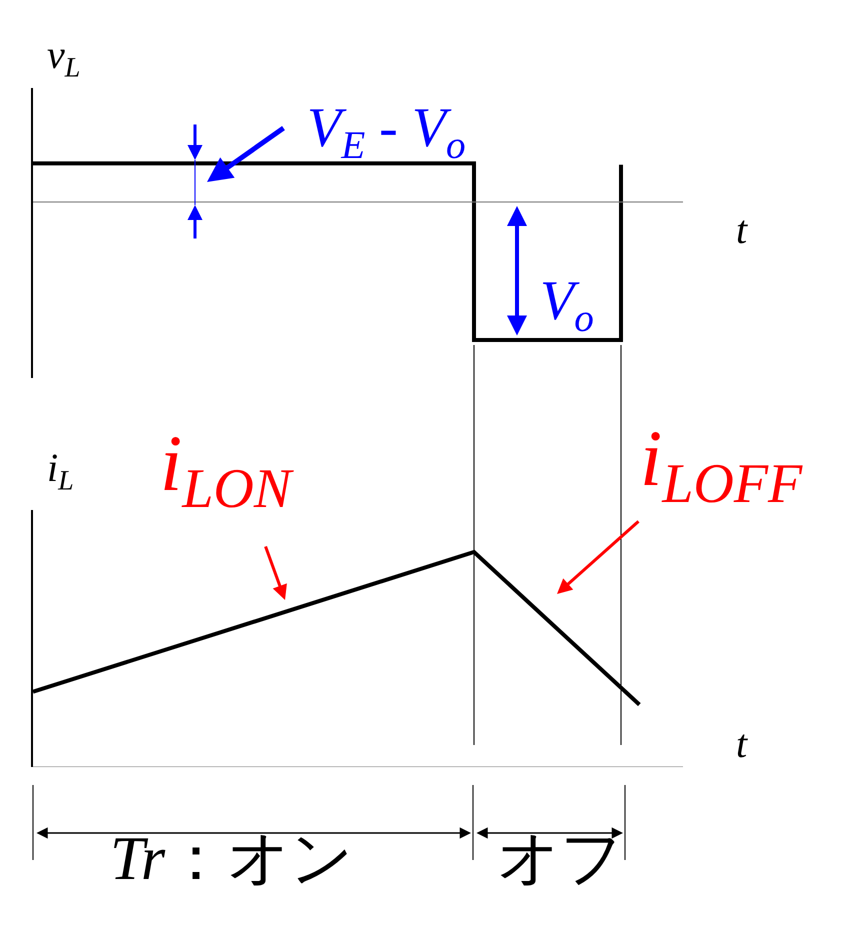  What do you see at coordinates (722, 465) in the screenshot?
I see `text: i$_{LOFF}$` at bounding box center [722, 465].